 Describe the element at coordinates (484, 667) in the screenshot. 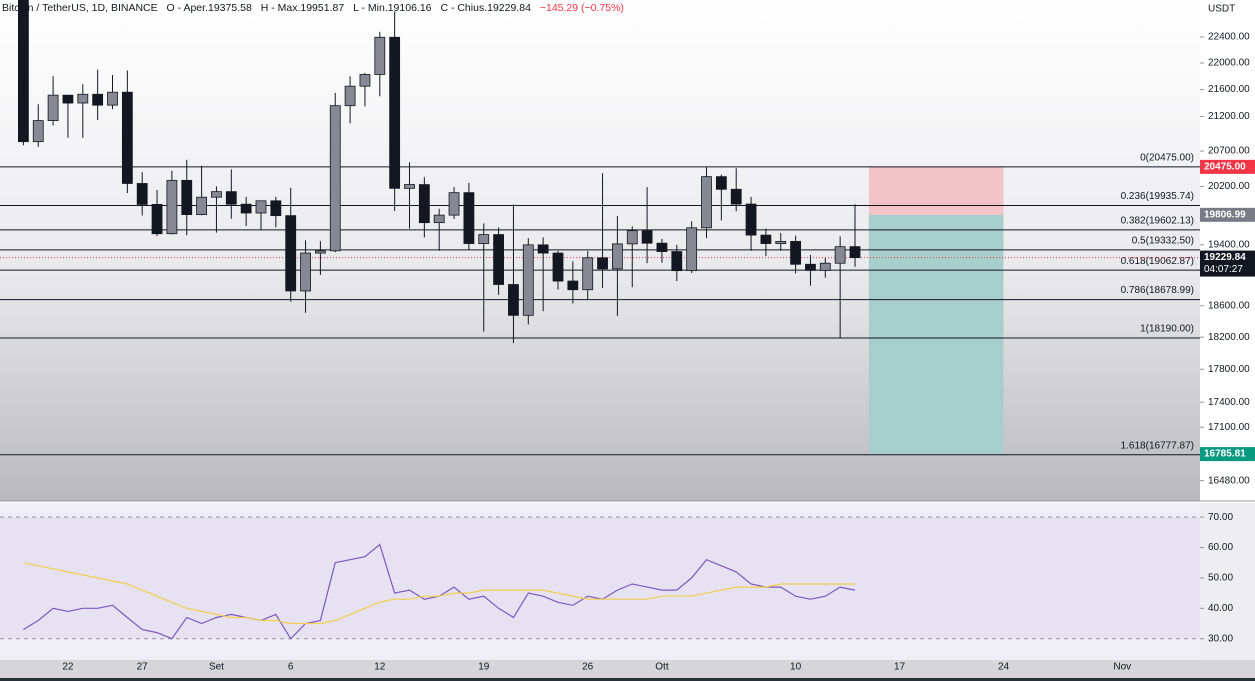

I see `x-tick-label: 19` at that location.